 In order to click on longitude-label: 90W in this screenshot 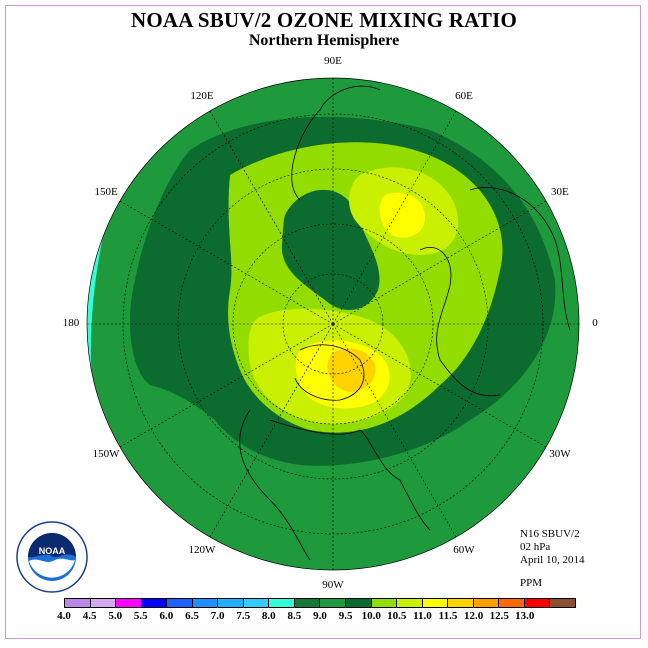, I will do `click(333, 585)`.